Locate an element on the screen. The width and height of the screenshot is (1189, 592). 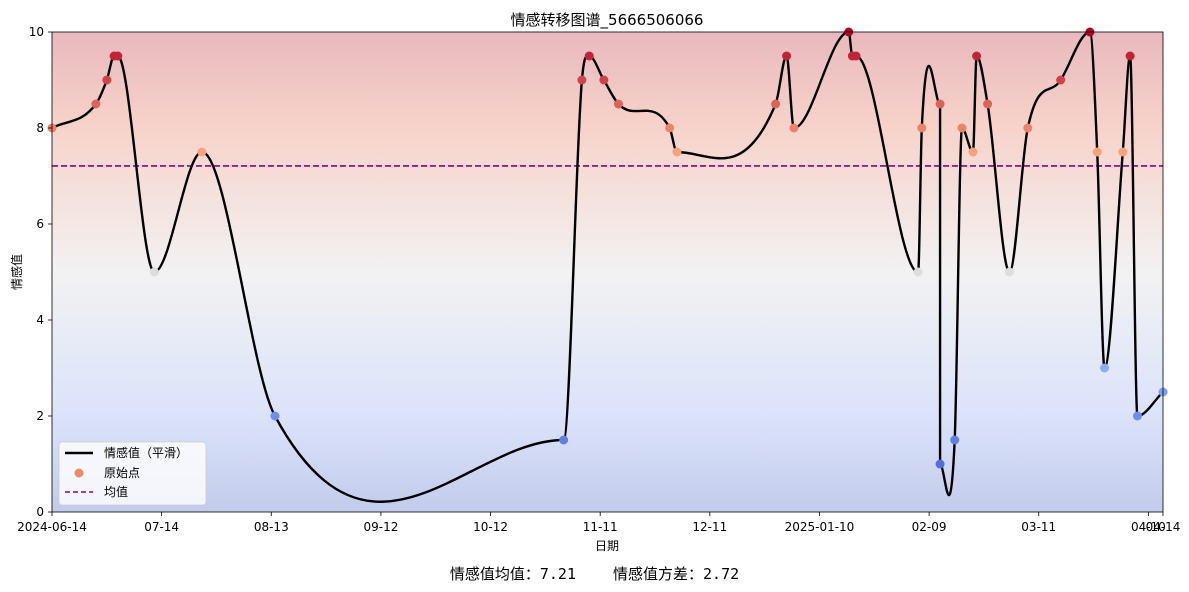
legend-point-swatch is located at coordinates (79, 473).